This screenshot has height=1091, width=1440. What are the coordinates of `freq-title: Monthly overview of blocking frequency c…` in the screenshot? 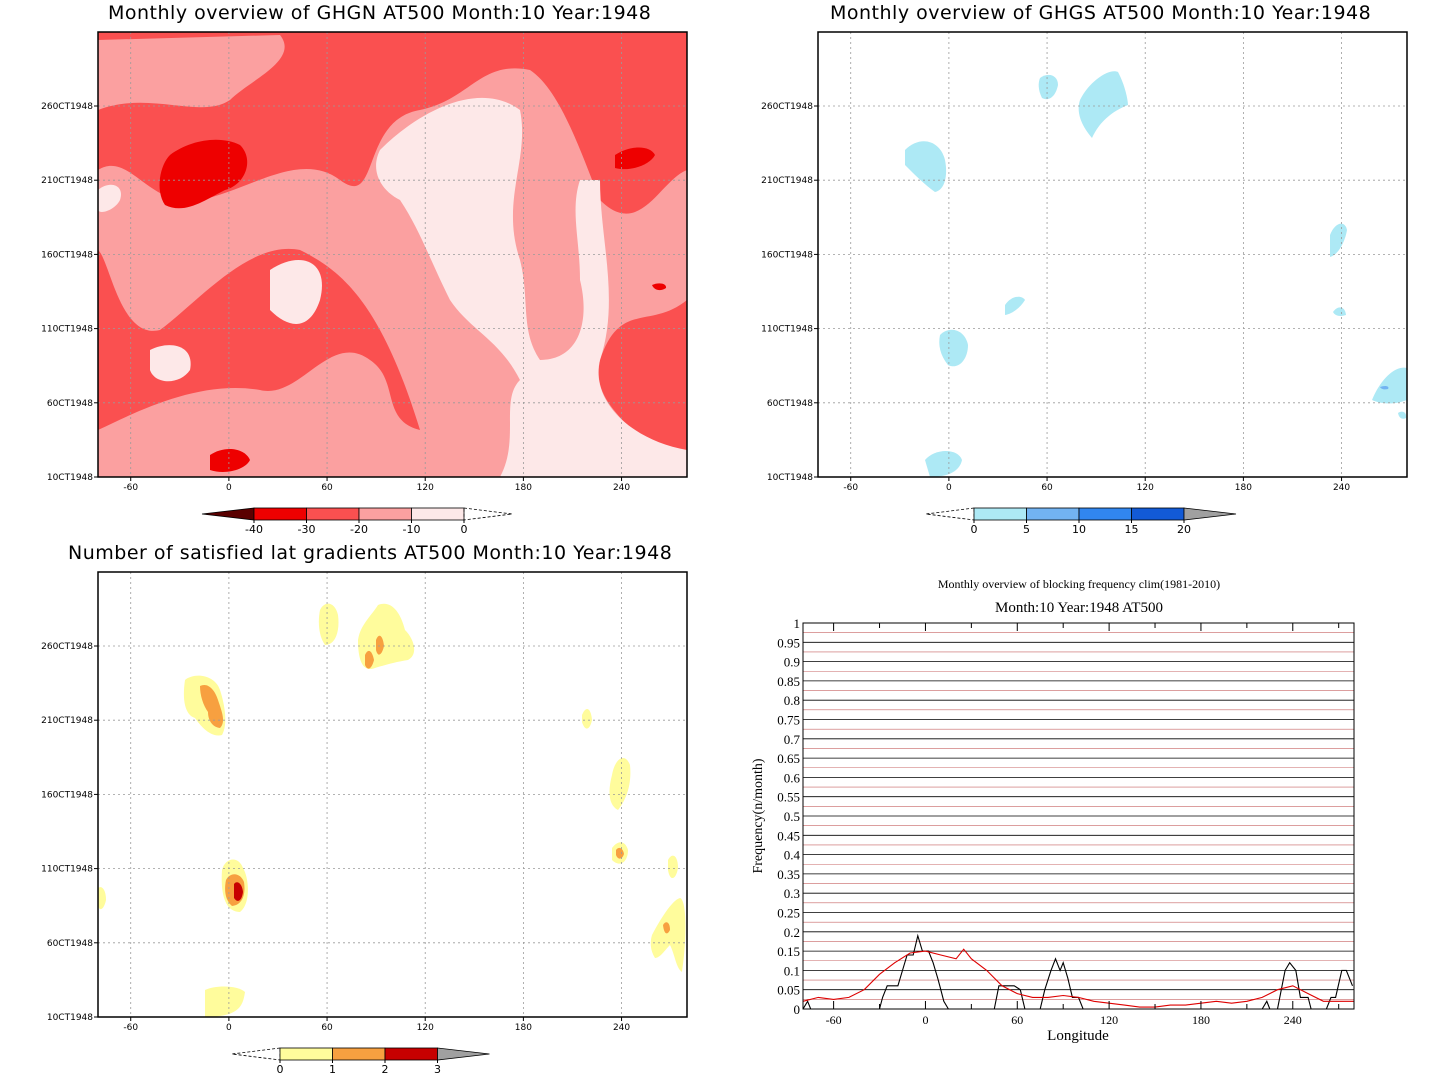 It's located at (1079, 584).